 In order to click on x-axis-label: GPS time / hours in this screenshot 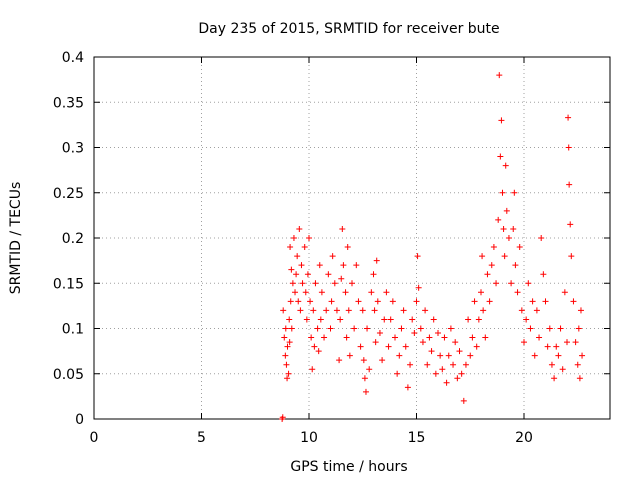, I will do `click(348, 467)`.